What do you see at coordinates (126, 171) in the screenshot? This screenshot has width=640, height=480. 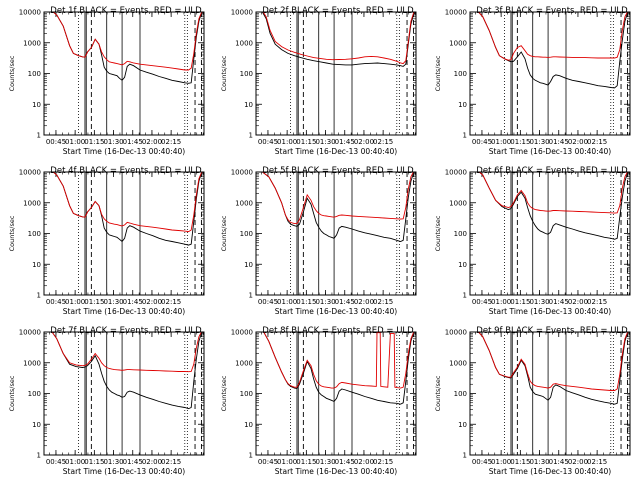 I see `chart-title: Det 4f BLACK = Events, RED = ULD` at bounding box center [126, 171].